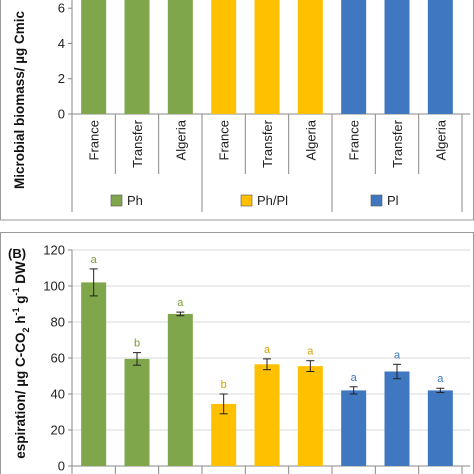 The width and height of the screenshot is (474, 474). Describe the element at coordinates (58, 394) in the screenshot. I see `panel-b-y-tick-label: 40` at that location.